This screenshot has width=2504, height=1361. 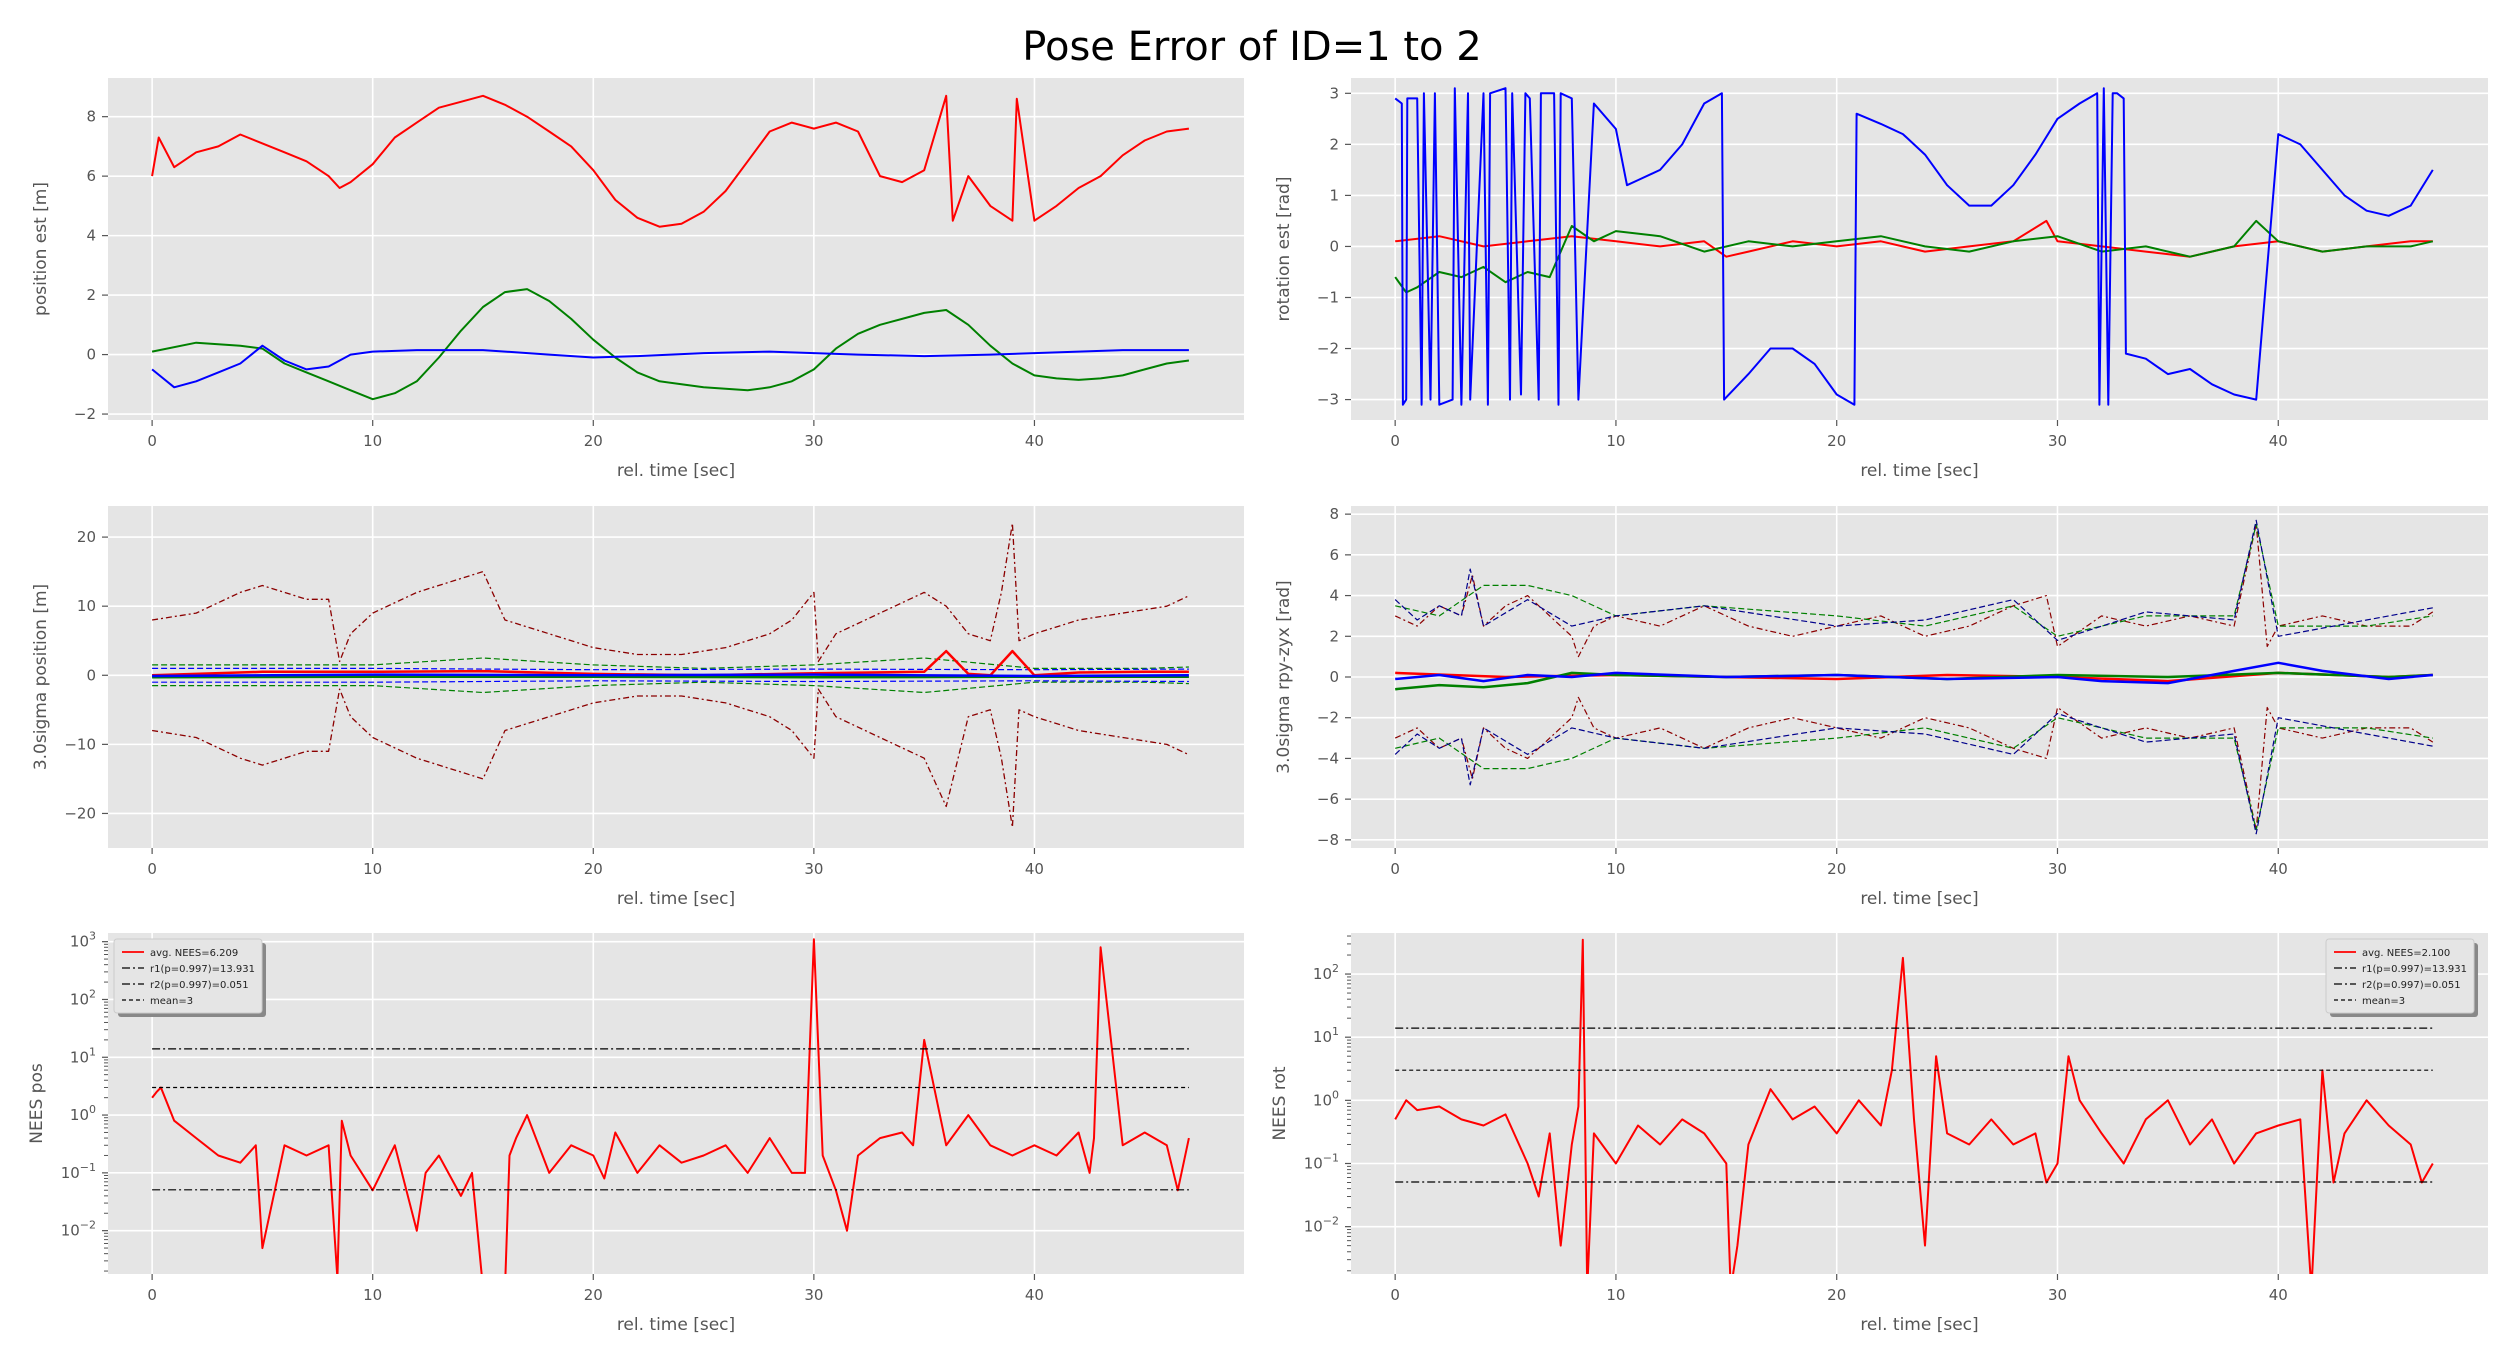 I want to click on legend-label: avg. NEES=6.209, so click(x=194, y=953).